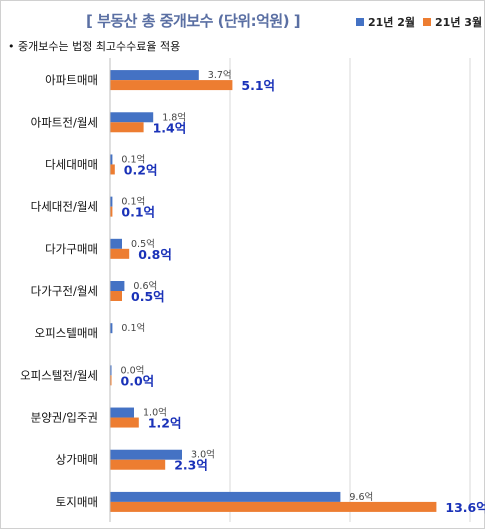  I want to click on data-label-feb: 0.6억, so click(145, 286).